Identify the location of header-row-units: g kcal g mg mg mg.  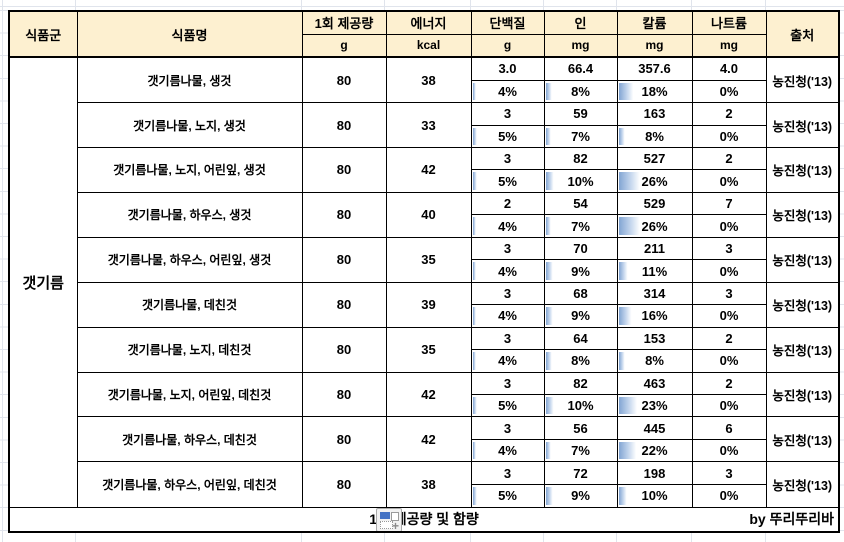
(424, 45).